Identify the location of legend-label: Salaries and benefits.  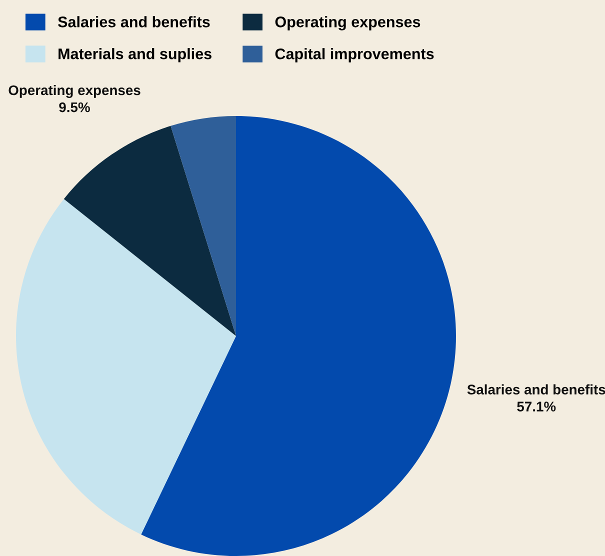
(134, 22).